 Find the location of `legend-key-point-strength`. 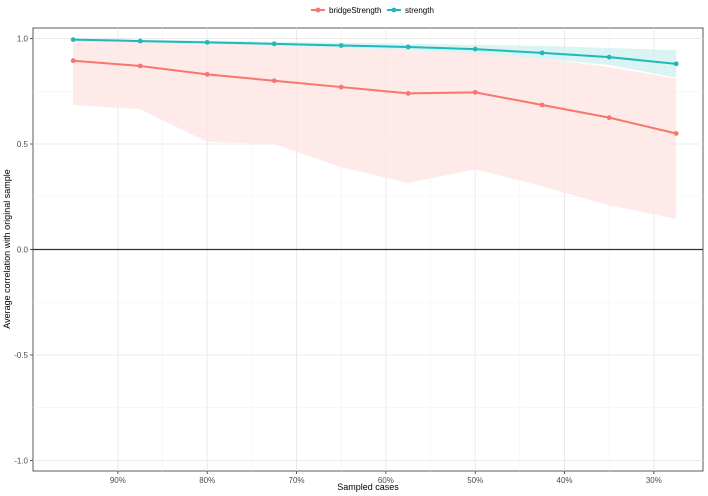

legend-key-point-strength is located at coordinates (394, 10).